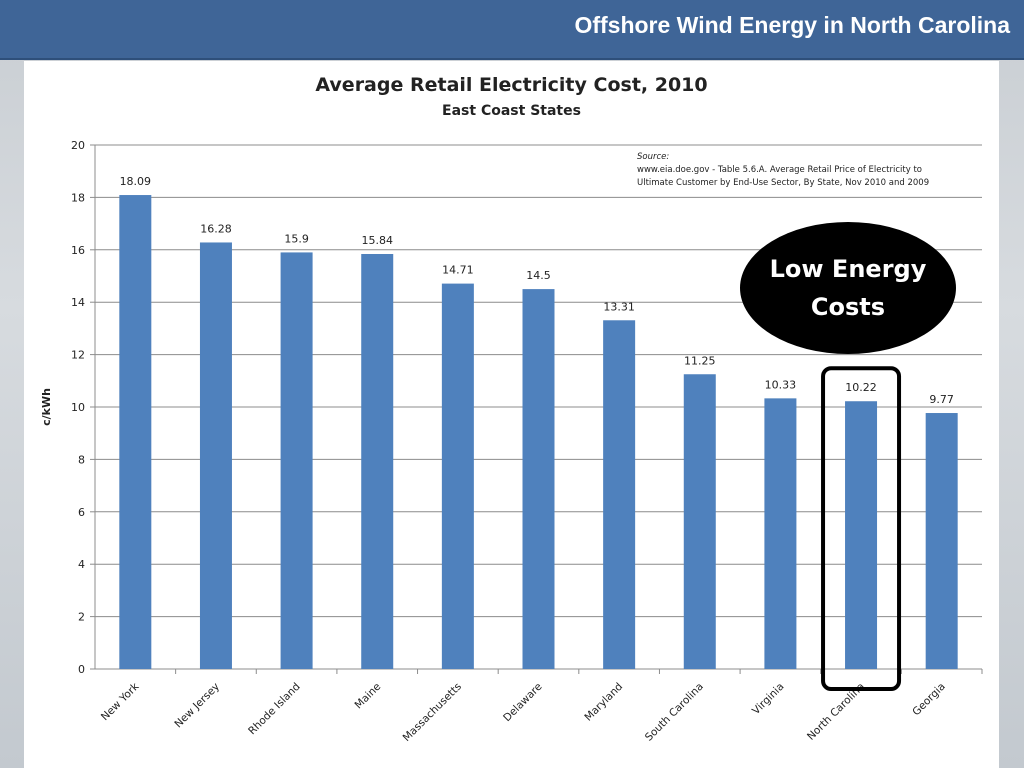 This screenshot has width=1024, height=768. What do you see at coordinates (780, 533) in the screenshot?
I see `bar-virginia` at bounding box center [780, 533].